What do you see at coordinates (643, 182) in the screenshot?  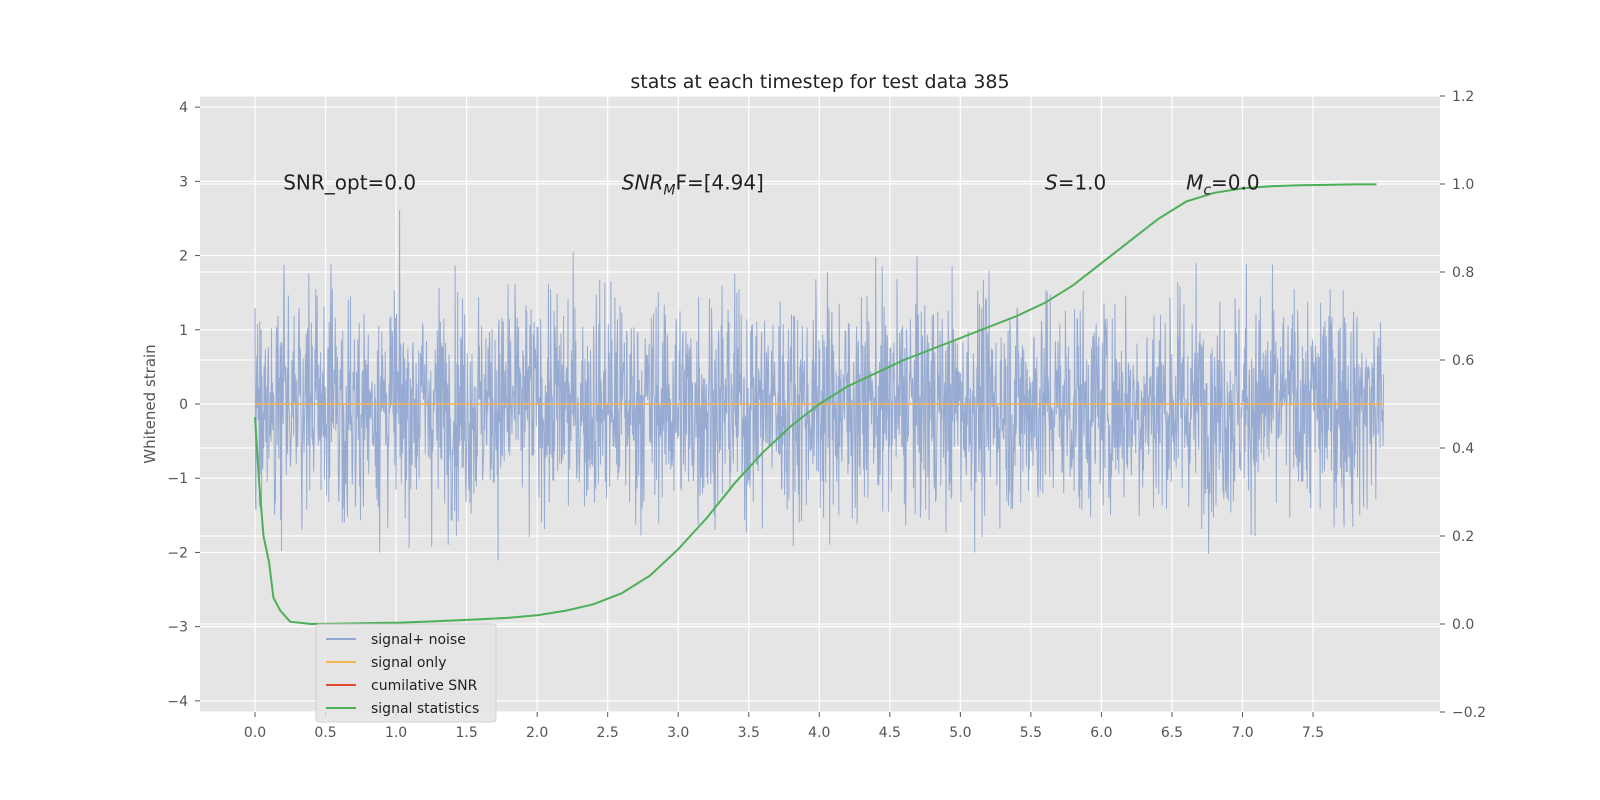 I see `annotation-symbol: SNR` at bounding box center [643, 182].